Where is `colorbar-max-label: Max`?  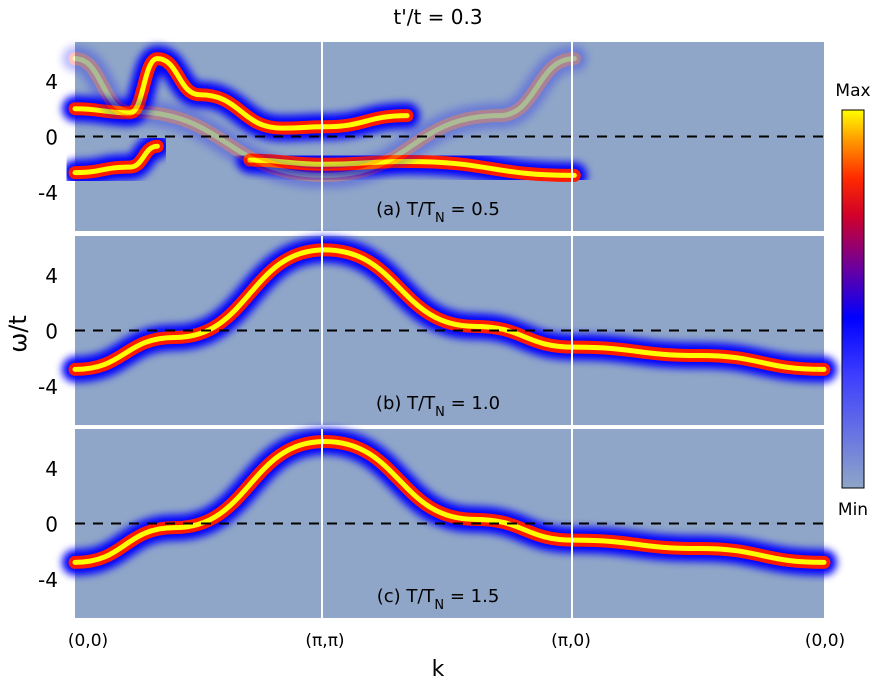
colorbar-max-label: Max is located at coordinates (852, 91).